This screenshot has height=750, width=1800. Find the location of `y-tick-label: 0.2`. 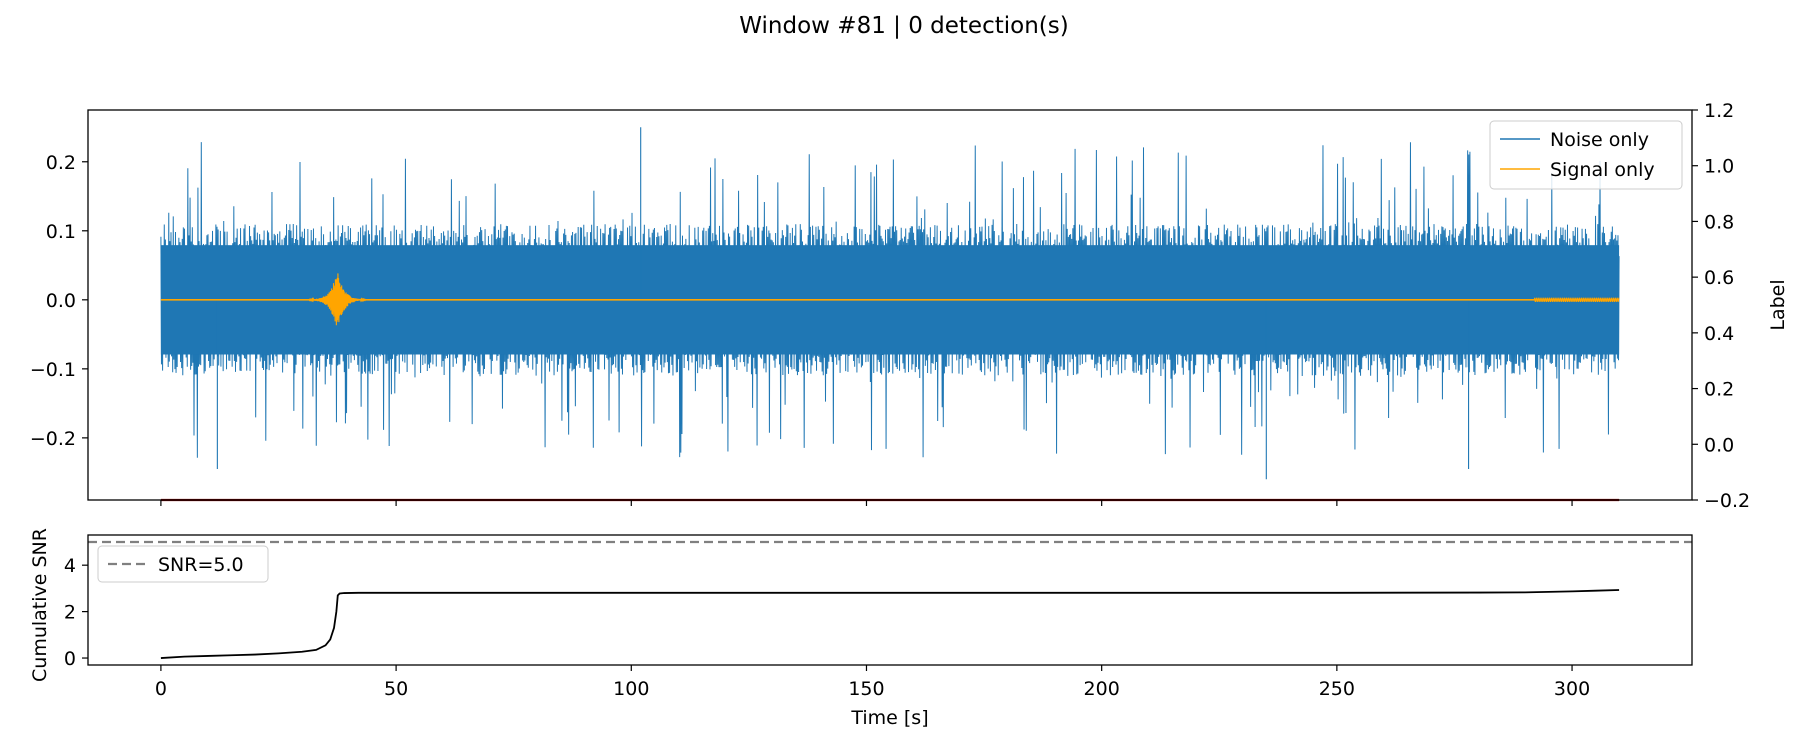

y-tick-label: 0.2 is located at coordinates (61, 163).